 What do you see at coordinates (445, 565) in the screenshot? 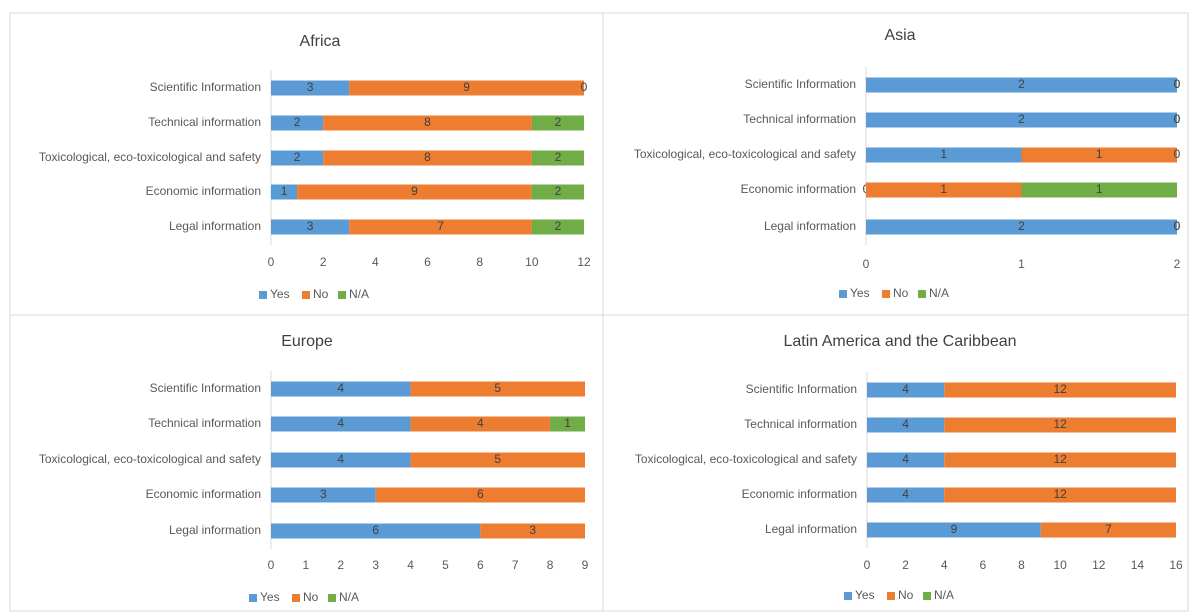
I see `x-tick-label: 5` at bounding box center [445, 565].